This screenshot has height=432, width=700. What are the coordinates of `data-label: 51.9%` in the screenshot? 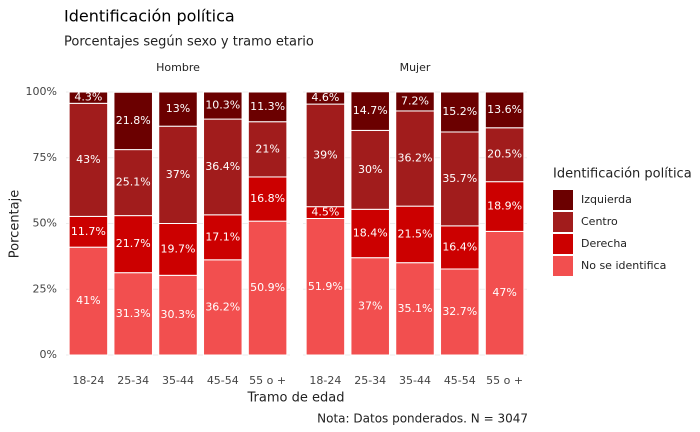 It's located at (325, 286).